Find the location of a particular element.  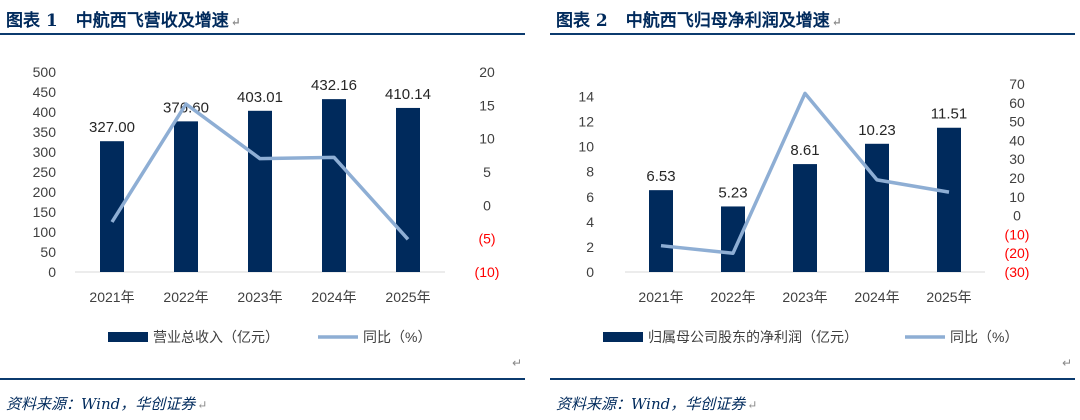

left-axis-tick: 14 is located at coordinates (586, 97).